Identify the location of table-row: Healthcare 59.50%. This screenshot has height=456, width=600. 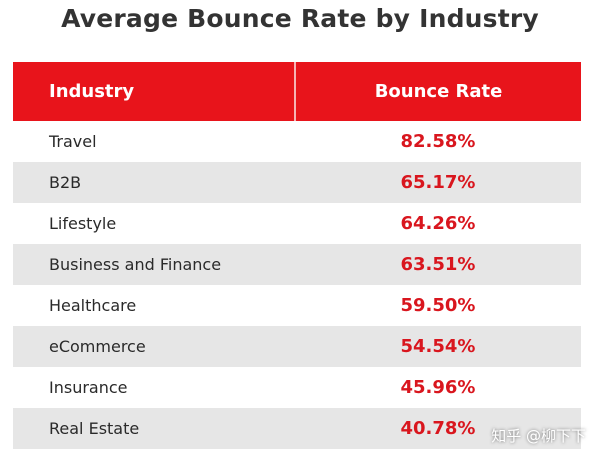
(297, 305).